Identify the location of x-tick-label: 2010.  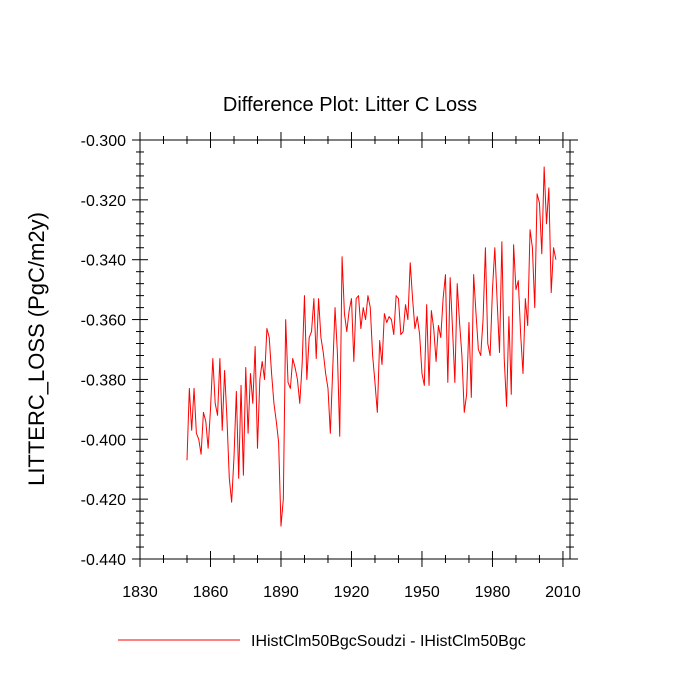
(563, 592).